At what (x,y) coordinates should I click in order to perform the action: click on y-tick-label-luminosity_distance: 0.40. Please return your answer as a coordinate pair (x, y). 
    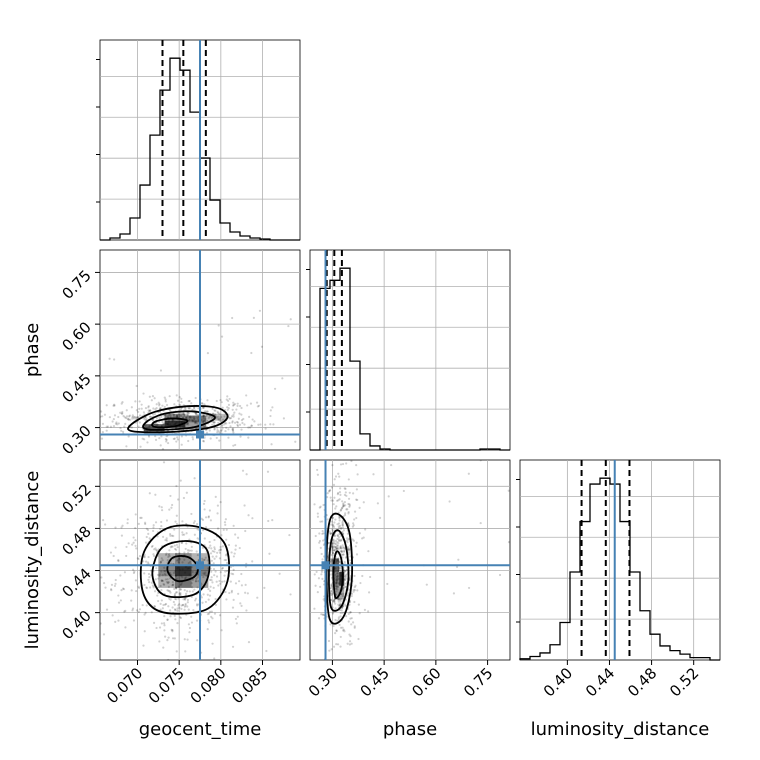
    Looking at the image, I should click on (76, 625).